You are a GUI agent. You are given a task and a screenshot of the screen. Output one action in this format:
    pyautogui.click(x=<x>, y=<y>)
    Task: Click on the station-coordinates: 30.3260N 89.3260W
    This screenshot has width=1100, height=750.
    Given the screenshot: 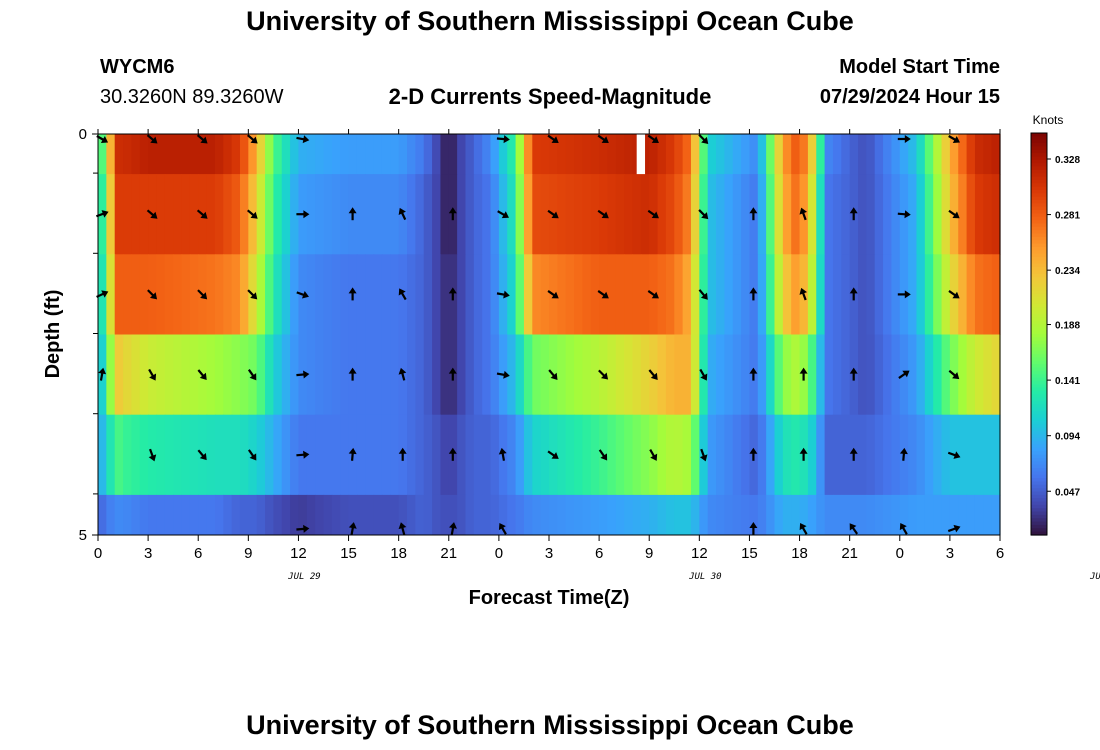 What is the action you would take?
    pyautogui.click(x=192, y=97)
    